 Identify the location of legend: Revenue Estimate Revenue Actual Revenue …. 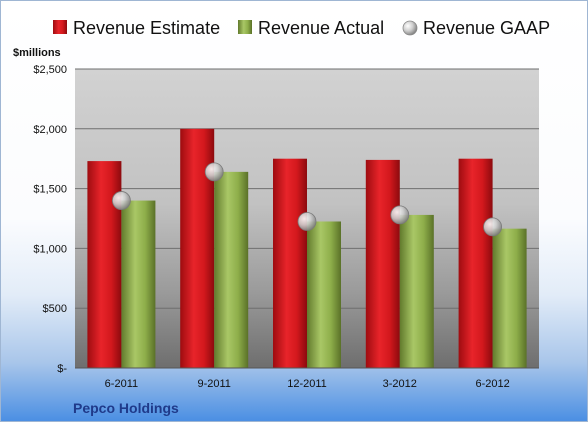
(301, 28).